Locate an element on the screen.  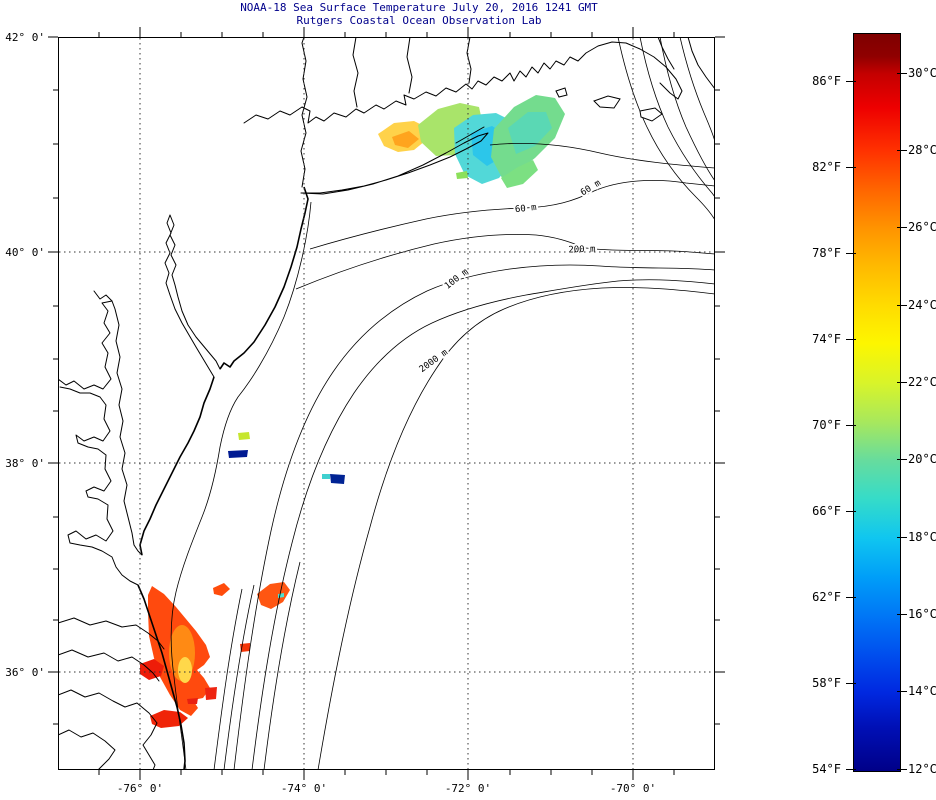
colorbar-celsius-label: 24°C is located at coordinates (922, 305).